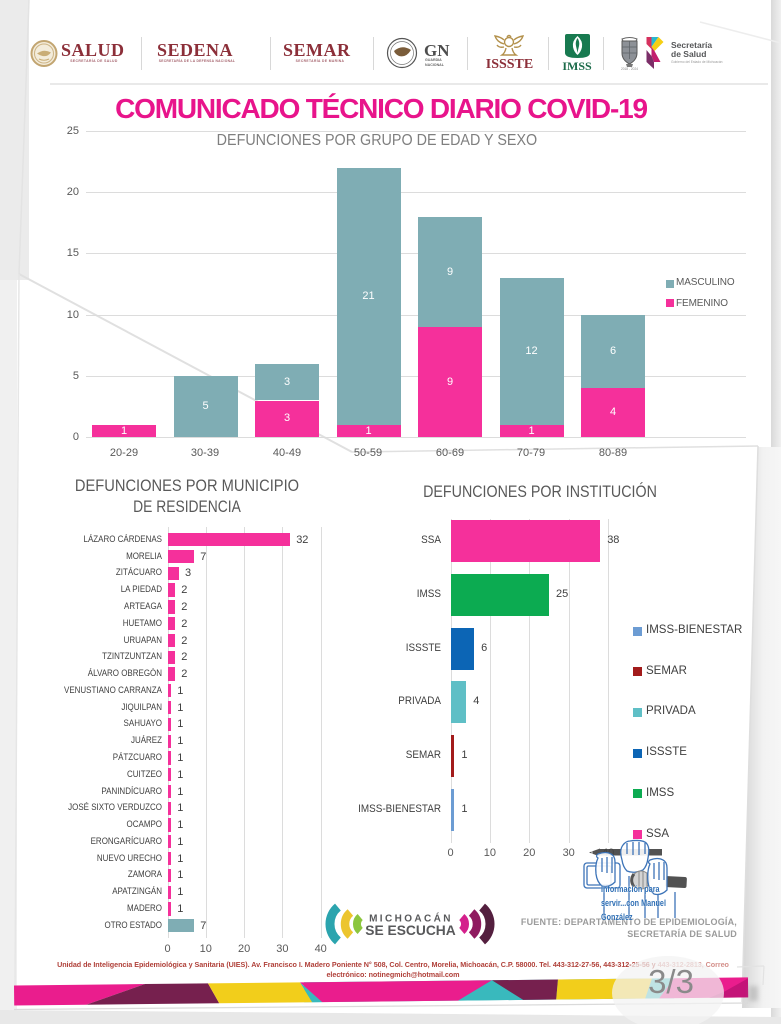  I want to click on svg-text: SE ESCUCHA, so click(410, 930).